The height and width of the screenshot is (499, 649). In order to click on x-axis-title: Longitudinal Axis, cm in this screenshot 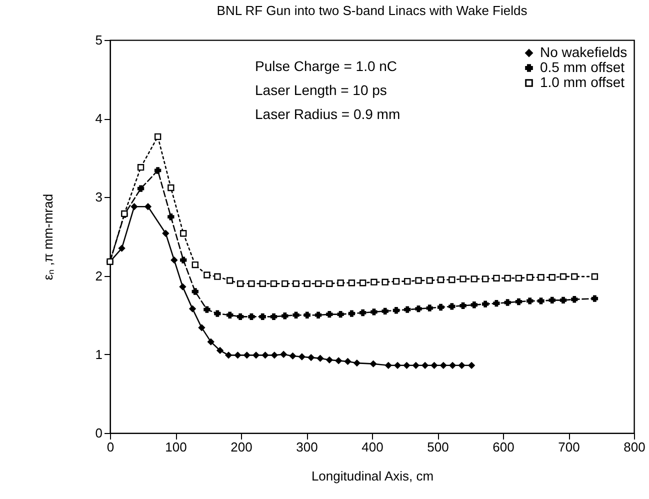, I will do `click(372, 476)`.